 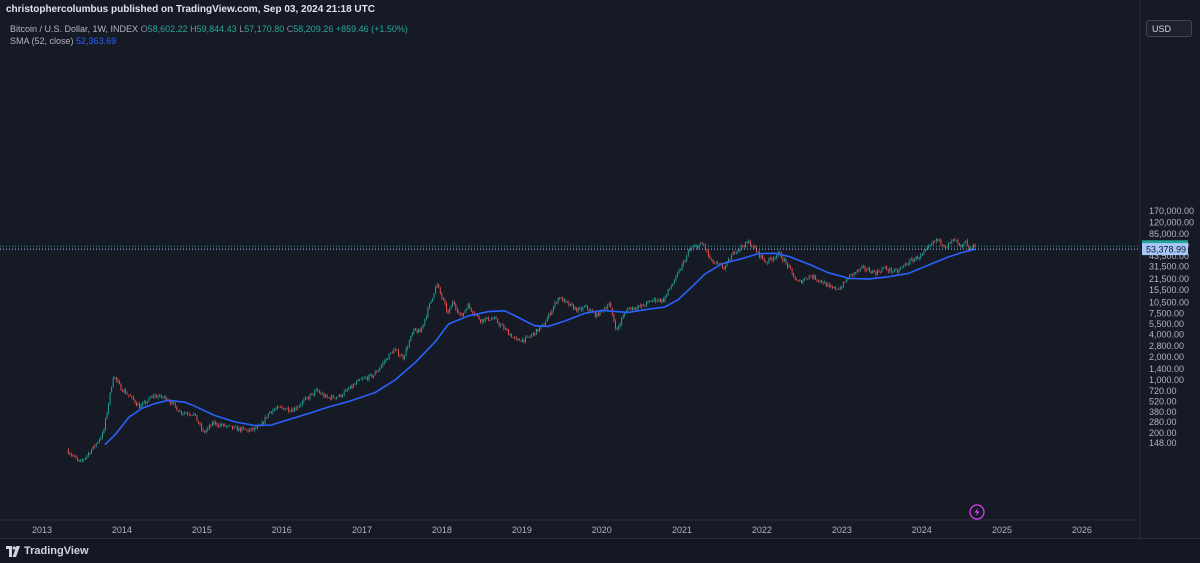 What do you see at coordinates (442, 530) in the screenshot?
I see `time-tick-label: 2018` at bounding box center [442, 530].